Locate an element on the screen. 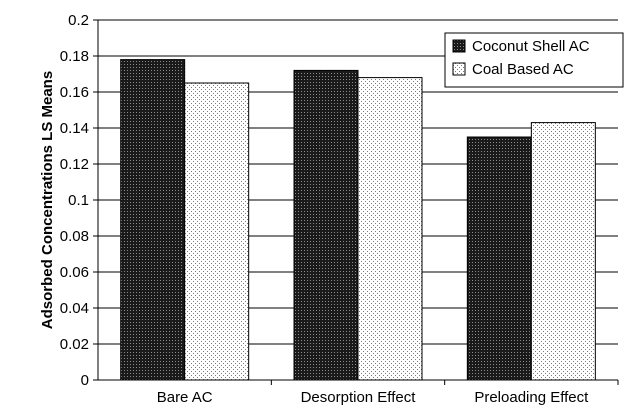 The image size is (636, 416). legend-label-coal: Coal Based AC is located at coordinates (523, 69).